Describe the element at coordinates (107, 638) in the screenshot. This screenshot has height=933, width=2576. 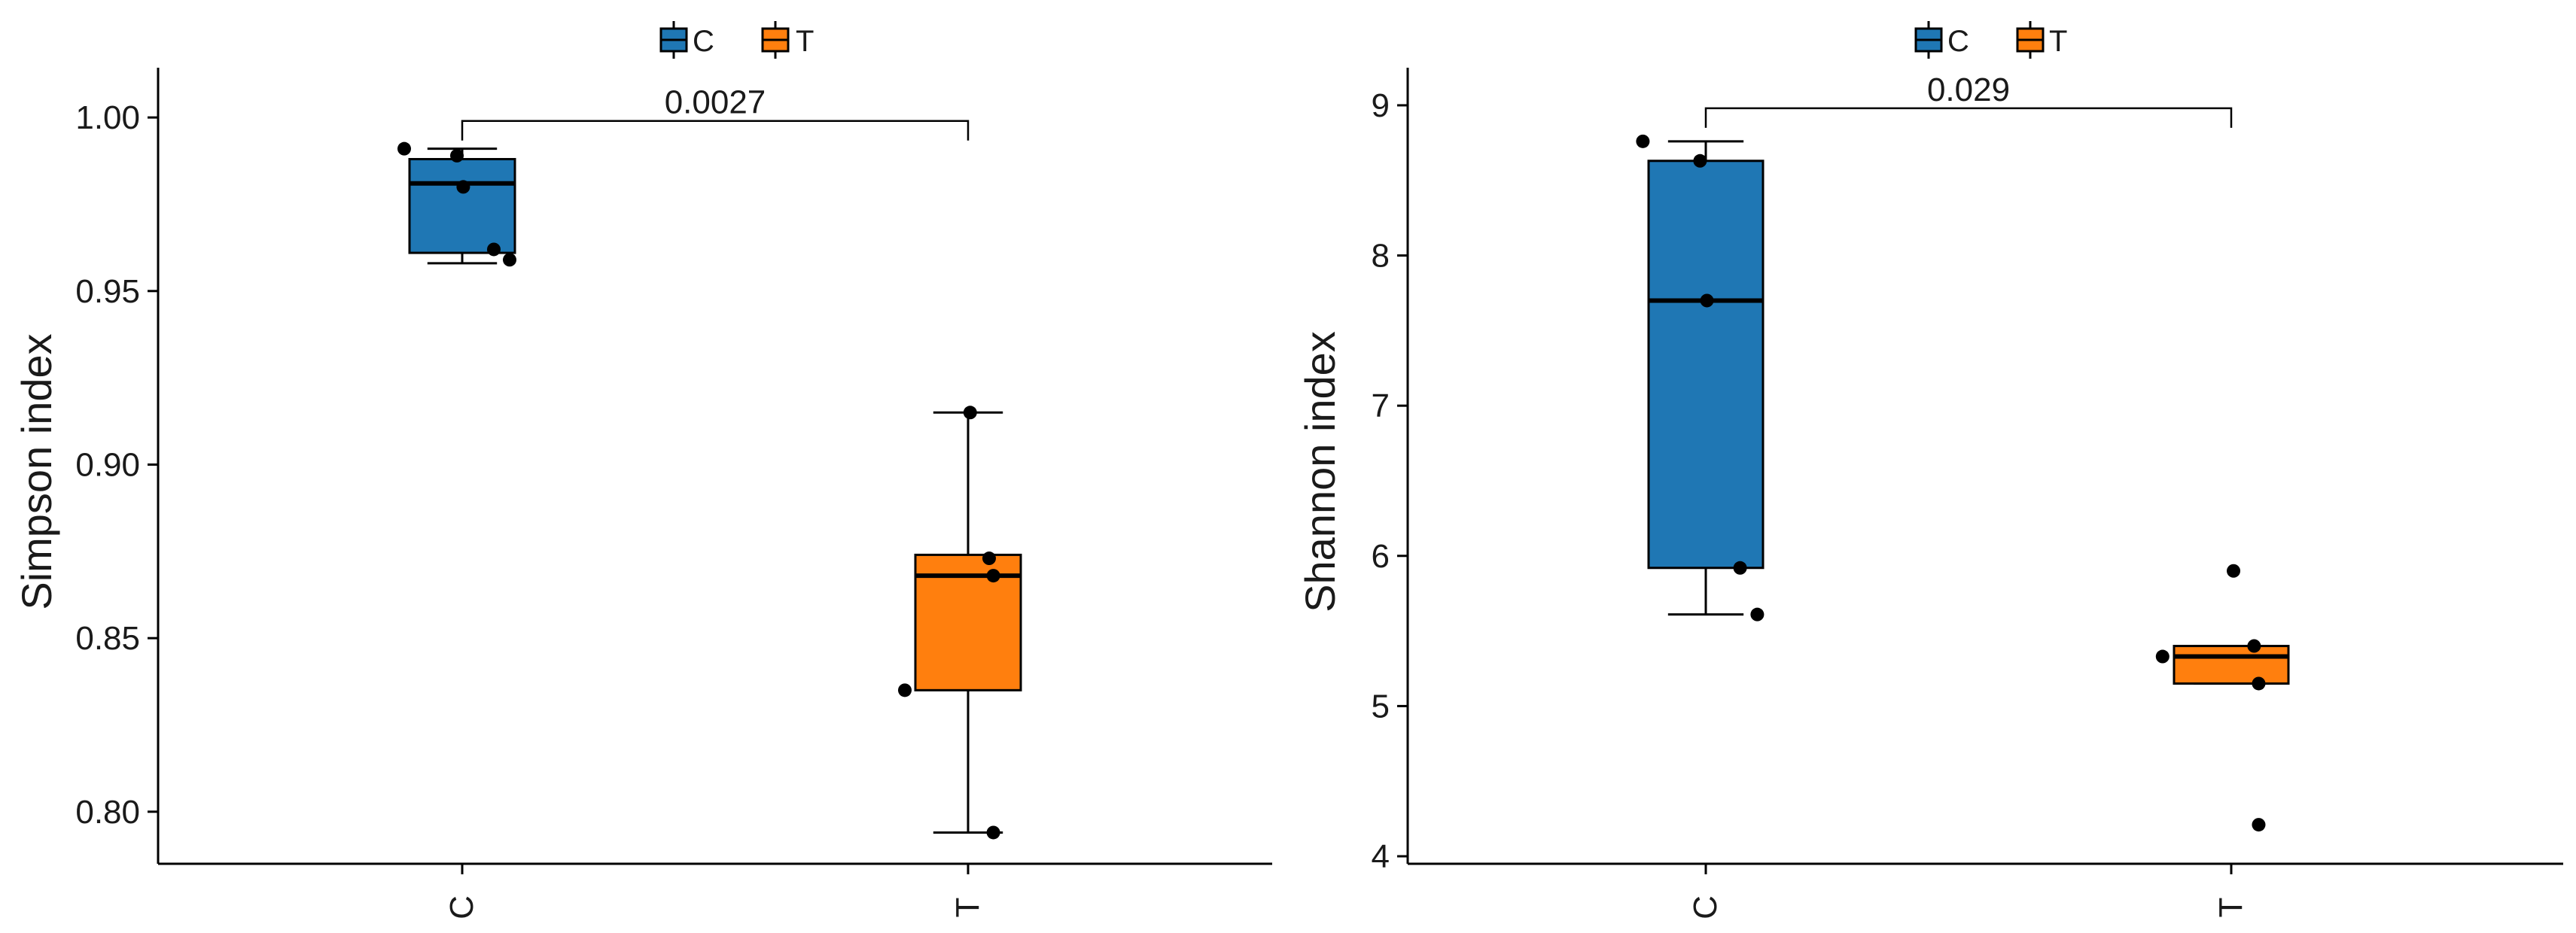
I see `y-tick-label: 0.85` at that location.